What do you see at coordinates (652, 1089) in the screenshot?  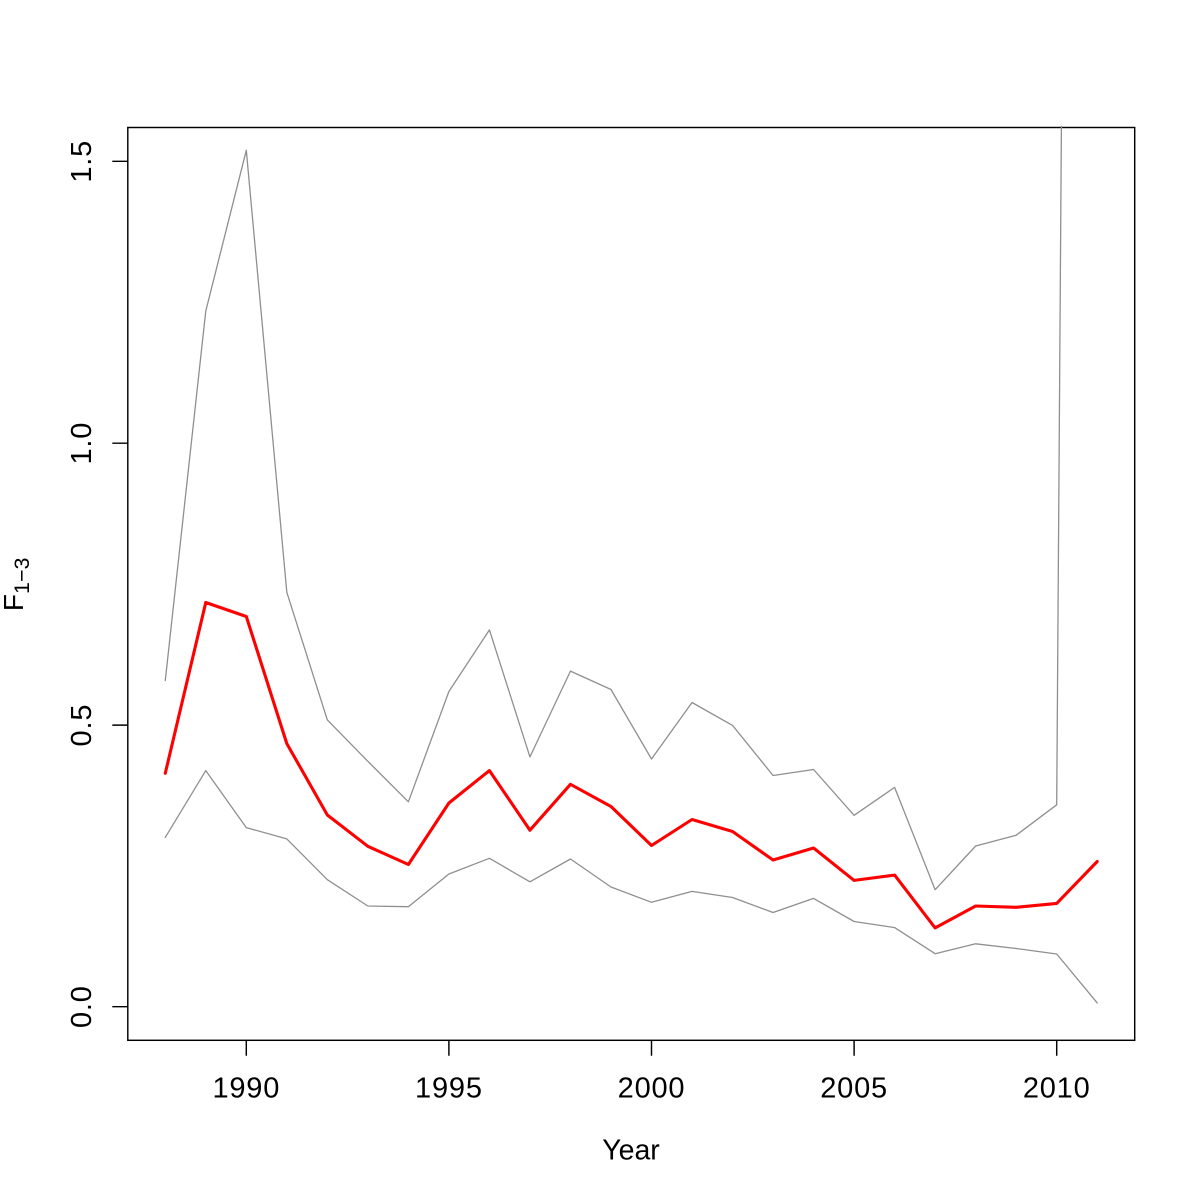 I see `svg-text: 2000` at bounding box center [652, 1089].